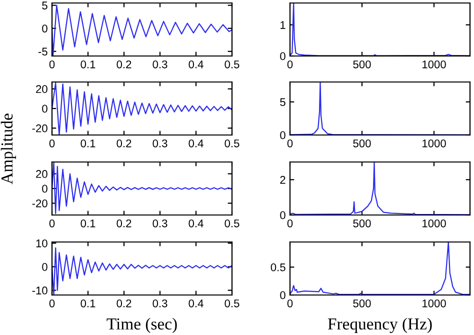  Describe the element at coordinates (278, 267) in the screenshot. I see `y-tick-label: 0.5` at that location.